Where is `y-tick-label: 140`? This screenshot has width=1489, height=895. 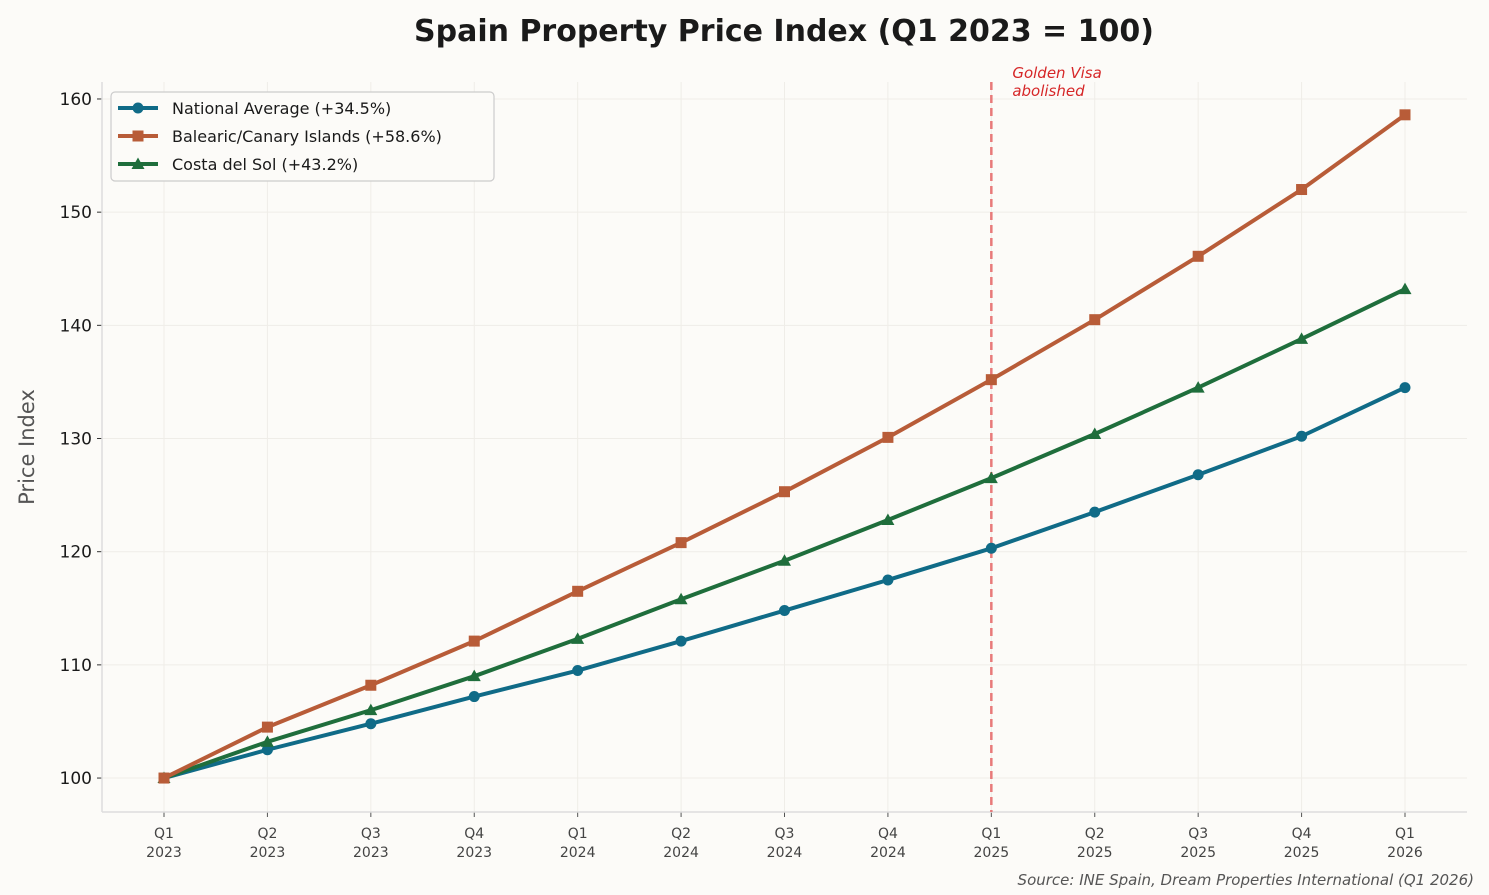
y-tick-label: 140 is located at coordinates (76, 326).